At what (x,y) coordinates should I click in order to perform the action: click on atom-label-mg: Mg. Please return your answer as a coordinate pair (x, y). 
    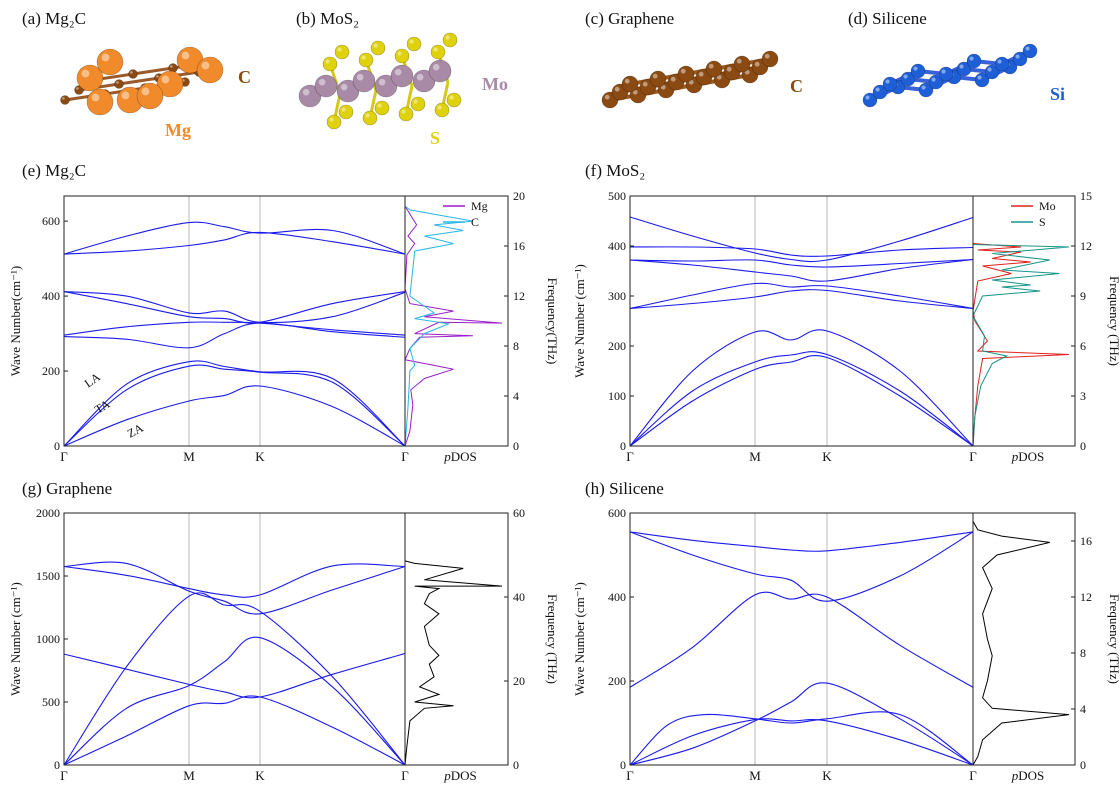
    Looking at the image, I should click on (178, 130).